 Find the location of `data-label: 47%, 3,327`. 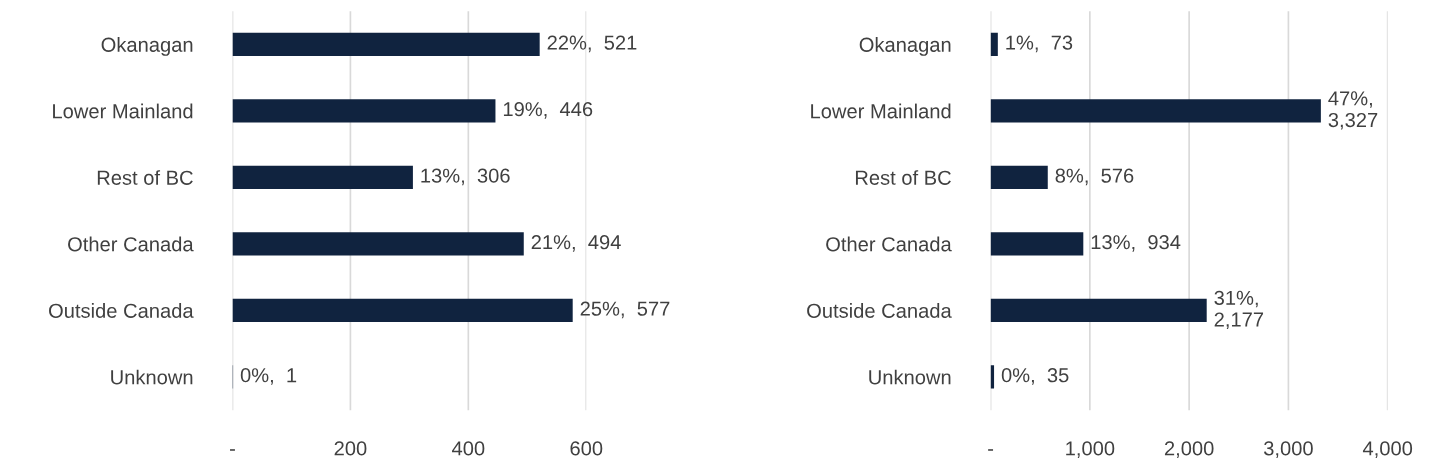

data-label: 47%, 3,327 is located at coordinates (1353, 110).